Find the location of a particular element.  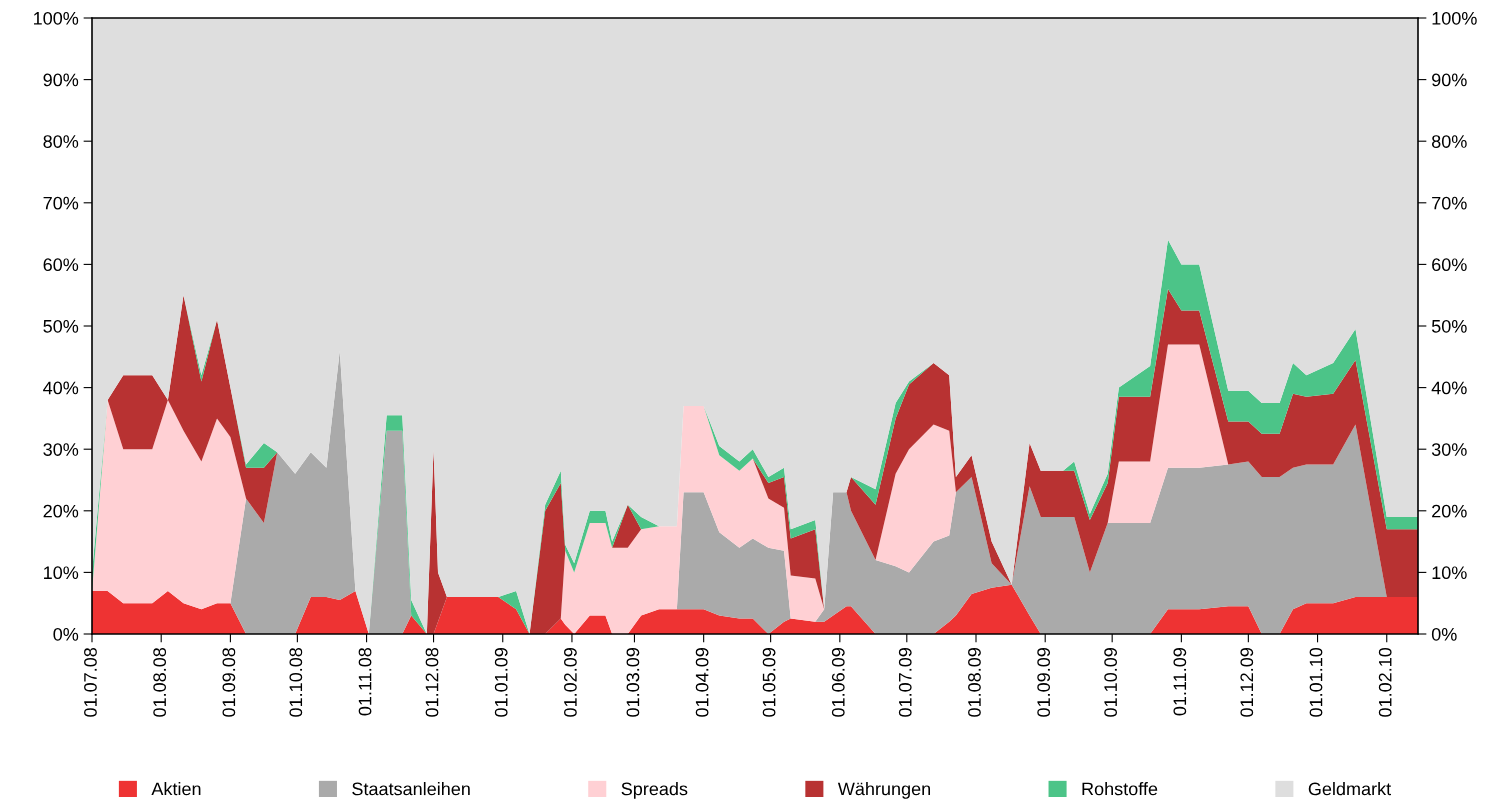

x-tick-label: 01.07.08 is located at coordinates (90, 682).